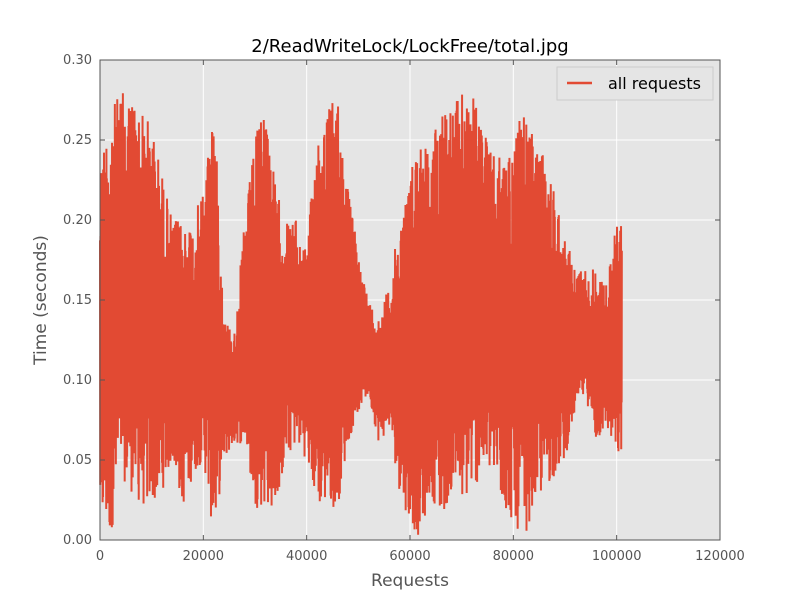 This screenshot has height=600, width=800. I want to click on x-tick-label: 20000, so click(203, 556).